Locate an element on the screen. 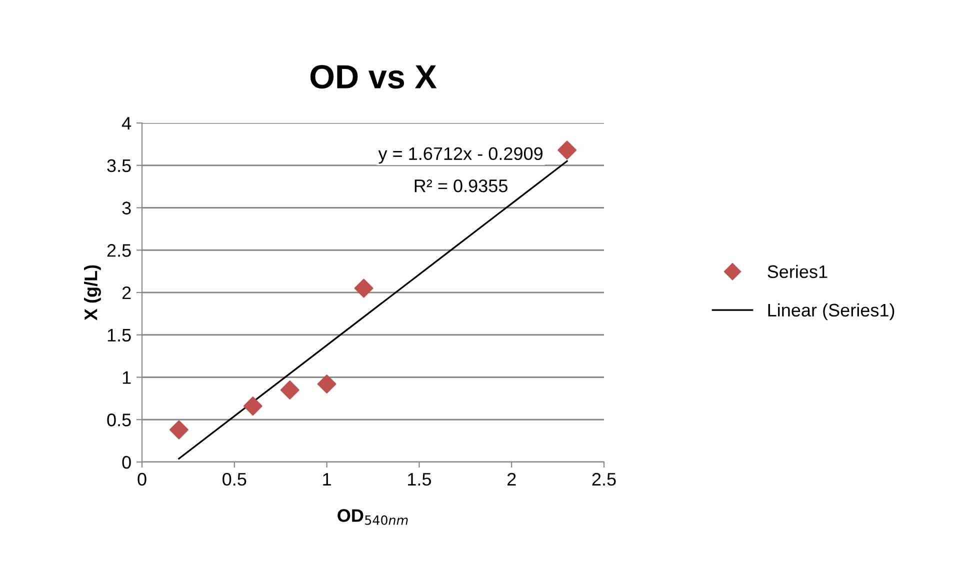 The height and width of the screenshot is (578, 957). y-tick-label: 1 is located at coordinates (126, 377).